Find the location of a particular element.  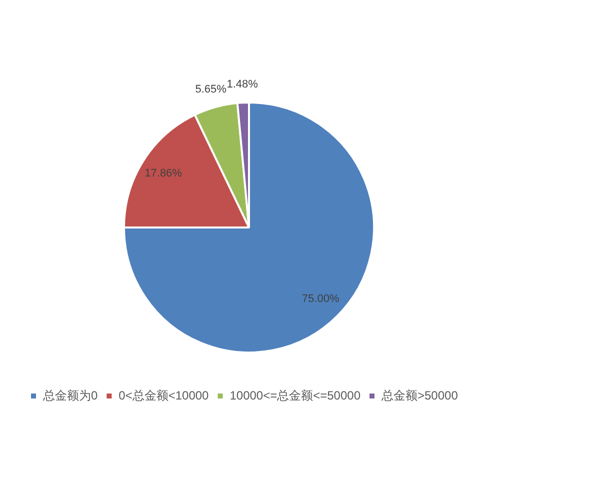

legend-label: 0<总金额<10000 is located at coordinates (164, 395).